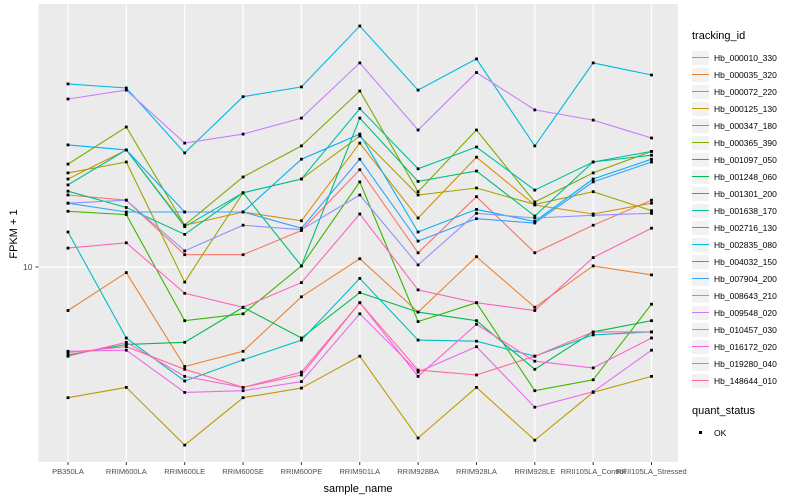 Image resolution: width=800 pixels, height=500 pixels. Describe the element at coordinates (746, 57) in the screenshot. I see `legend-item-Hb_000010_330: Hb_000010_330` at that location.